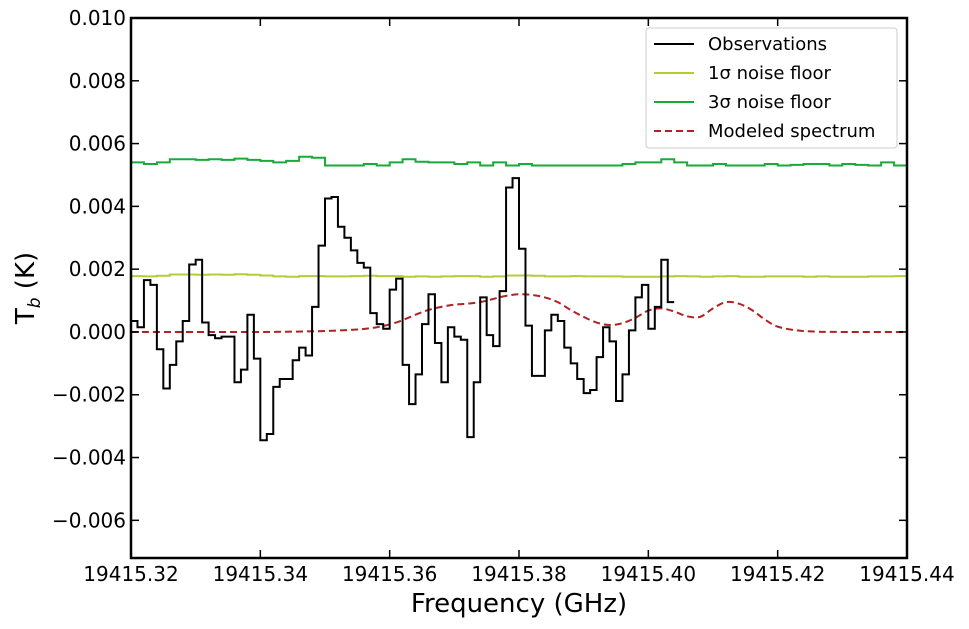 This screenshot has height=629, width=969. What do you see at coordinates (130, 574) in the screenshot?
I see `x-tick-label: 19415.32` at bounding box center [130, 574].